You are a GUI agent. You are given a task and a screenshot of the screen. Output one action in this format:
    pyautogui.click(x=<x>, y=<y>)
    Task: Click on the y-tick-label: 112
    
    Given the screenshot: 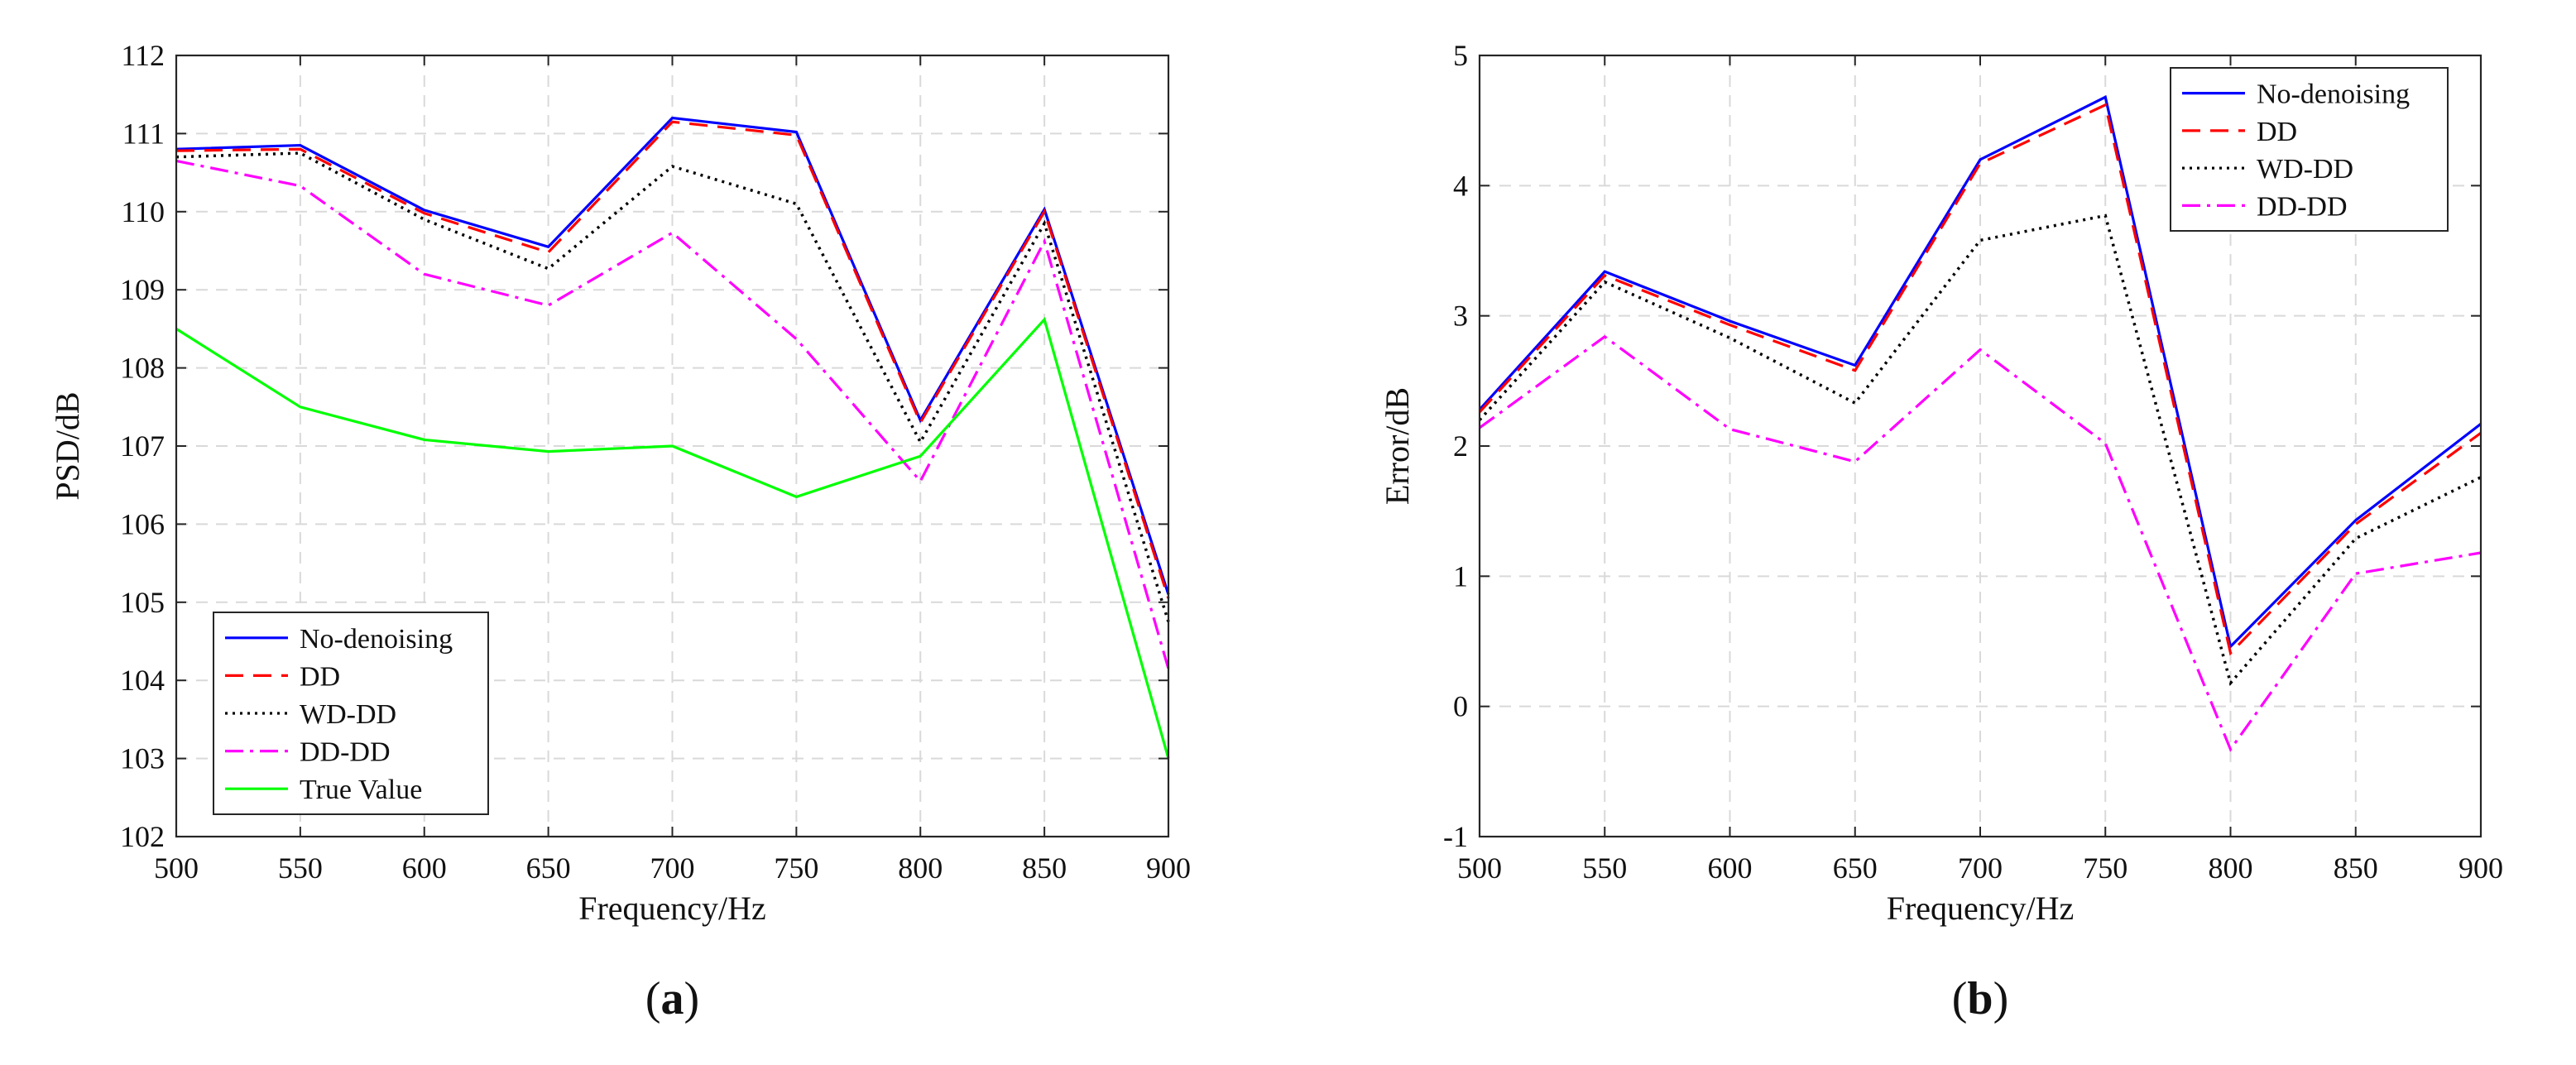 What is the action you would take?
    pyautogui.click(x=143, y=55)
    